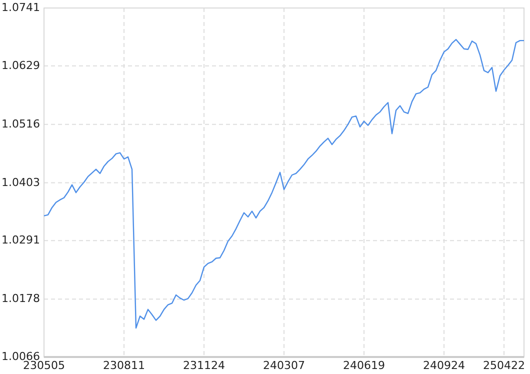 This screenshot has width=530, height=374. I want to click on x-tick-label: 240619, so click(364, 365).